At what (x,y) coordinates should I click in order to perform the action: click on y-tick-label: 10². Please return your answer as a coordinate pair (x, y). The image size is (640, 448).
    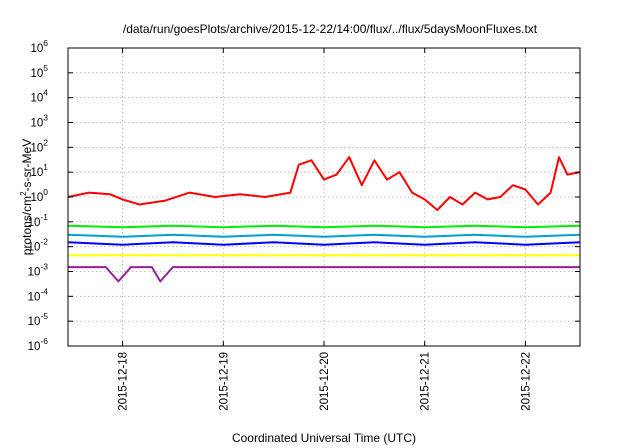
    Looking at the image, I should click on (39, 145).